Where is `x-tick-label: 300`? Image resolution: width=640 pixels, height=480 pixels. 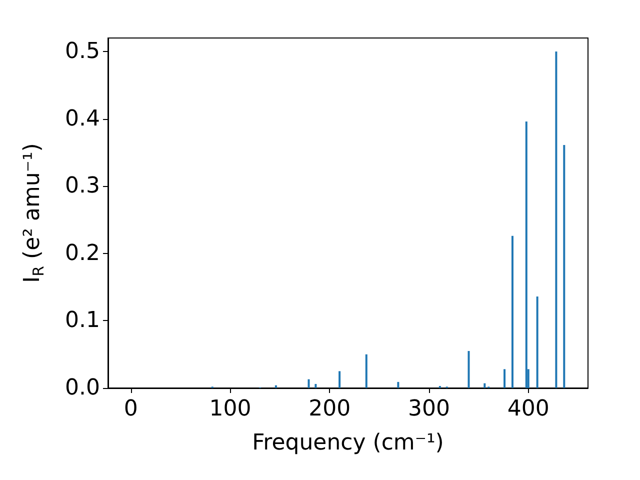 x-tick-label: 300 is located at coordinates (429, 409).